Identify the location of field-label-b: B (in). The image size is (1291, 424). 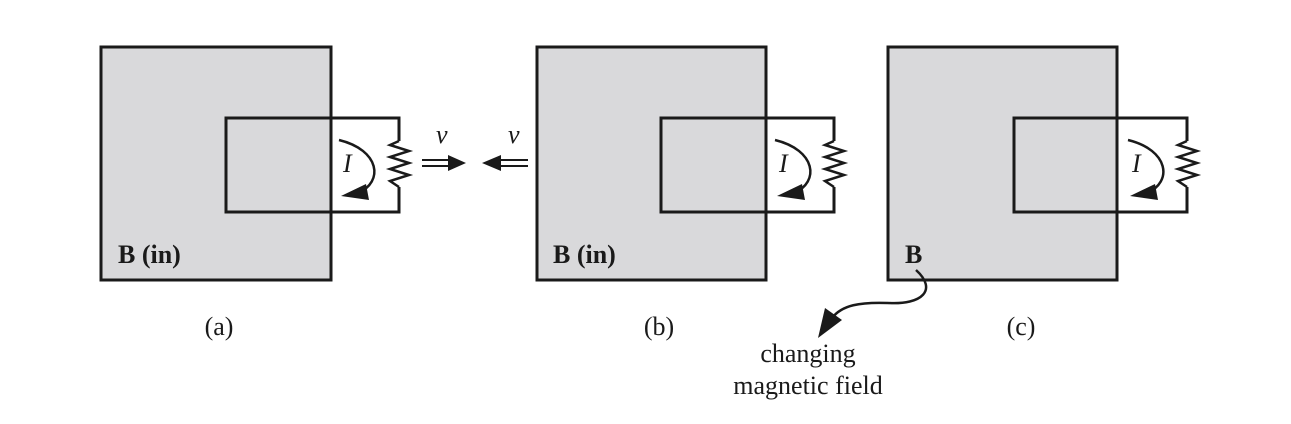
(584, 254).